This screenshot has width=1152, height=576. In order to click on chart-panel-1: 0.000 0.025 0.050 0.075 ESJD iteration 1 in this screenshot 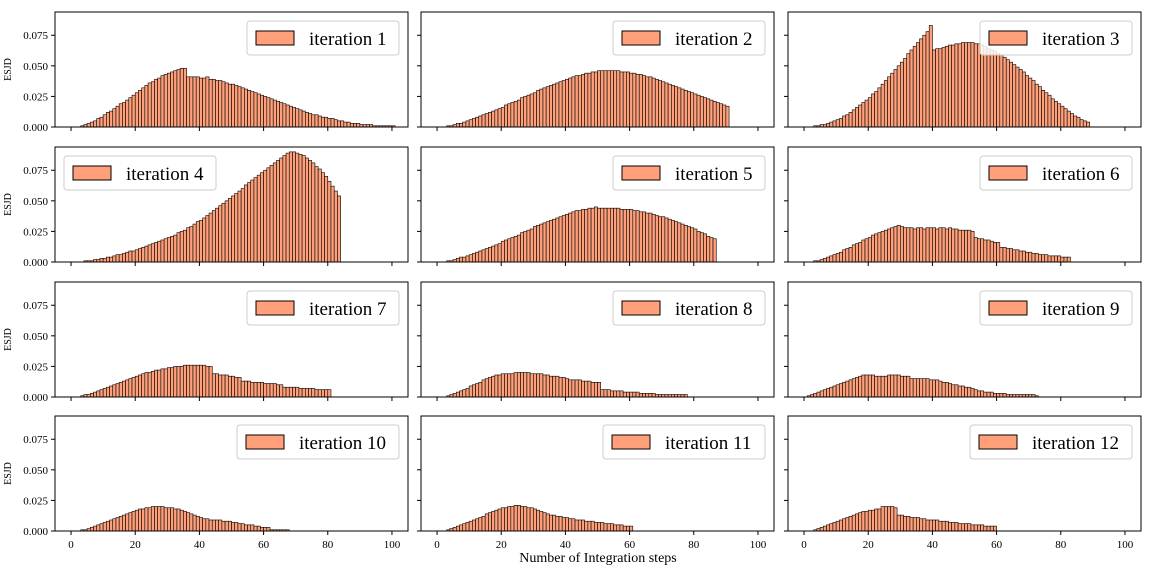, I will do `click(206, 72)`.